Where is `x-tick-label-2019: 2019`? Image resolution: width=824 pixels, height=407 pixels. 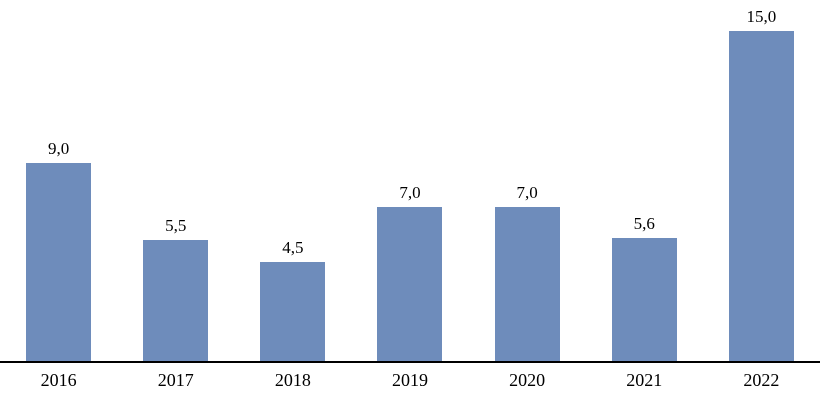
x-tick-label-2019: 2019 is located at coordinates (409, 380).